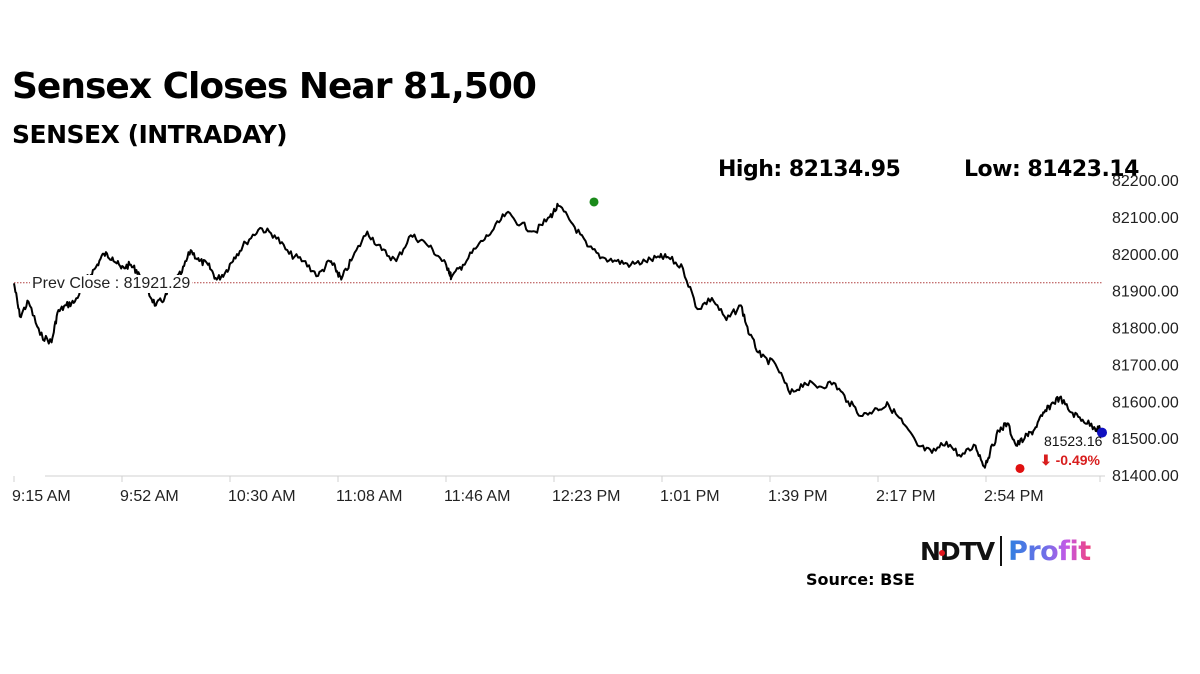 This screenshot has height=674, width=1200. I want to click on chart-title: Sensex Closes Near 81,500, so click(274, 86).